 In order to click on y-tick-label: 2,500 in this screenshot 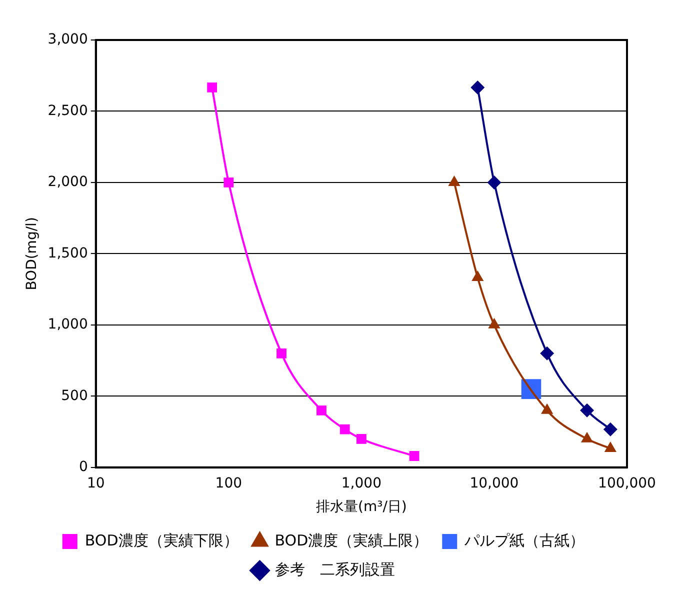, I will do `click(68, 110)`.